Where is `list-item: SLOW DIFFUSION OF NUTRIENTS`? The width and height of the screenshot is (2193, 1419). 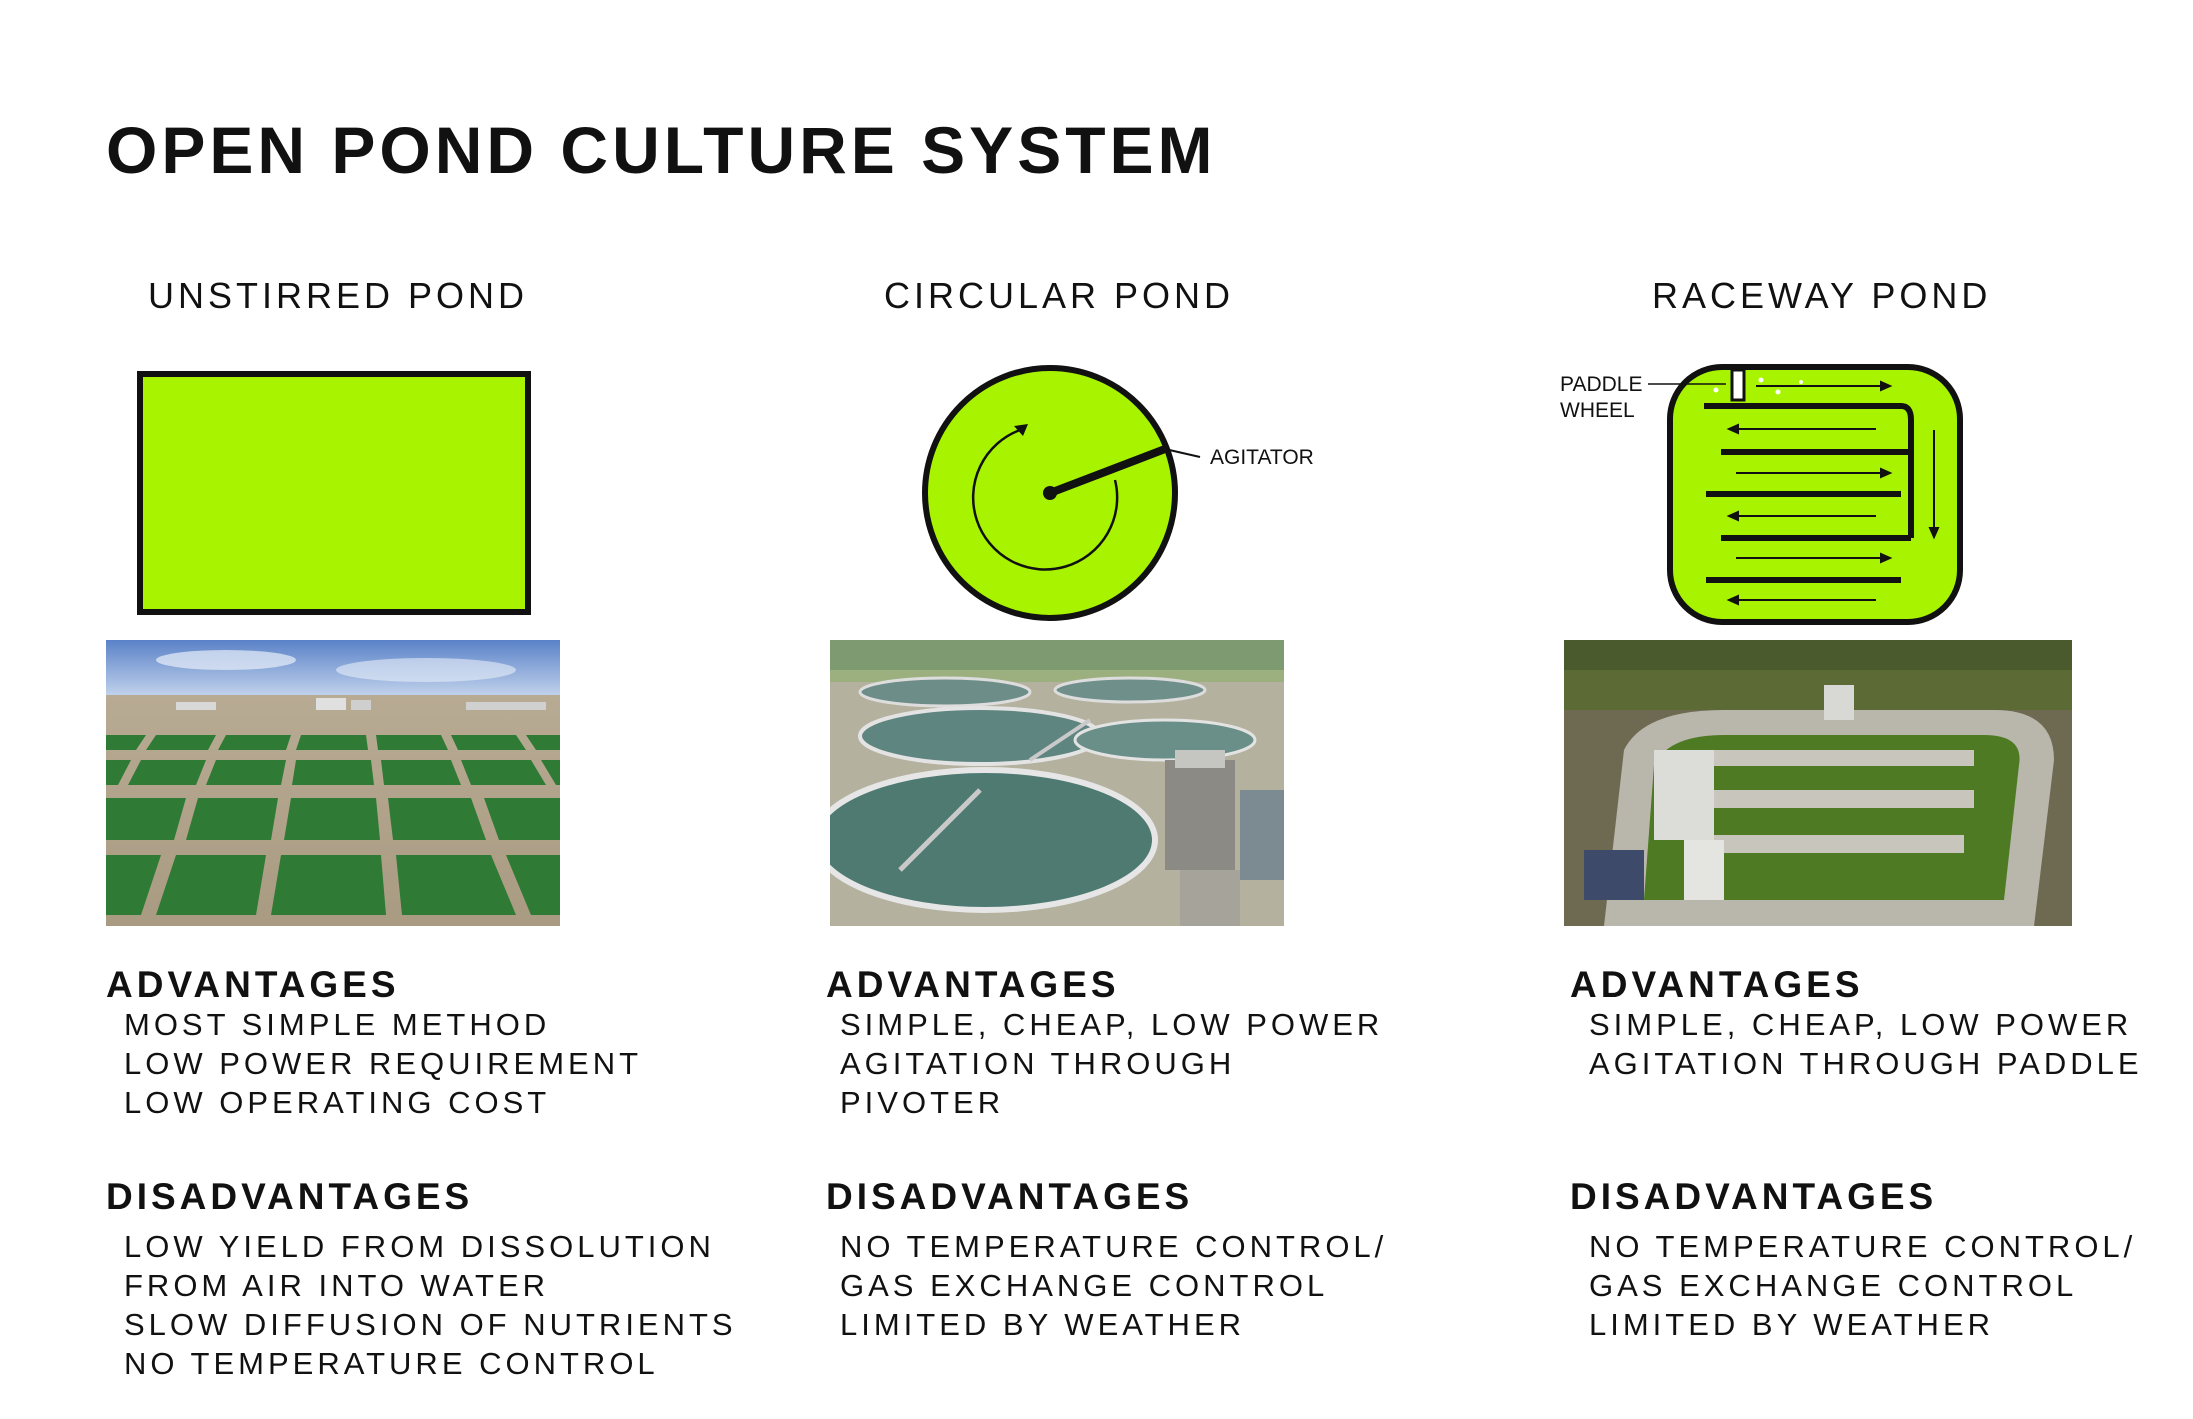 list-item: SLOW DIFFUSION OF NUTRIENTS is located at coordinates (430, 1324).